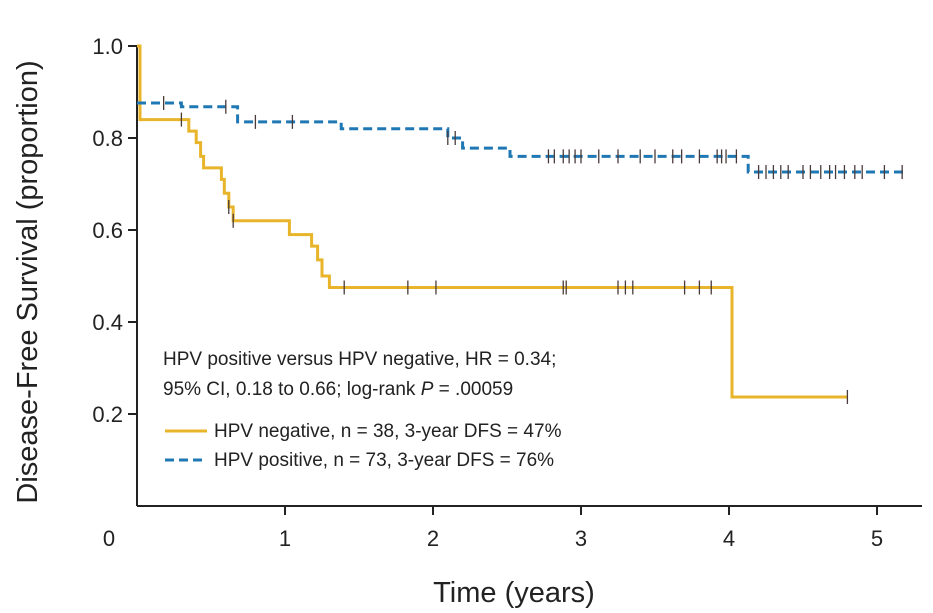 The image size is (933, 613). I want to click on x-tick-label: 4, so click(729, 538).